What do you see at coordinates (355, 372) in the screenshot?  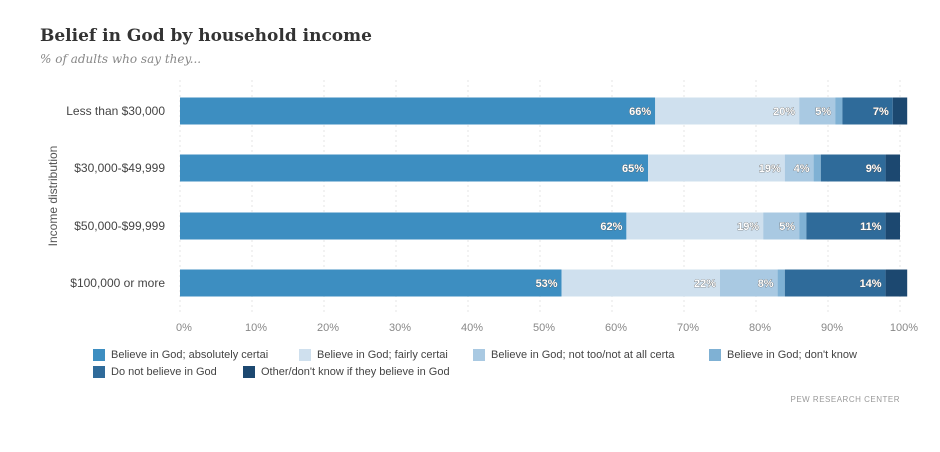 I see `legend-label: Other/don't know if they believe in God` at bounding box center [355, 372].